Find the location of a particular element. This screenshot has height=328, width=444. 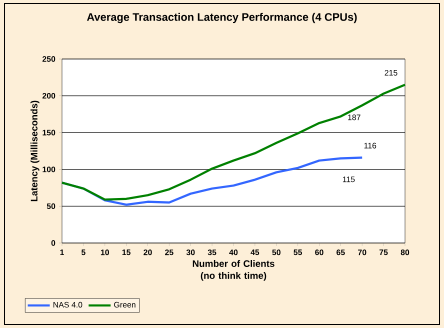

y-axis-title: Latency (Milliseconds) is located at coordinates (35, 151).